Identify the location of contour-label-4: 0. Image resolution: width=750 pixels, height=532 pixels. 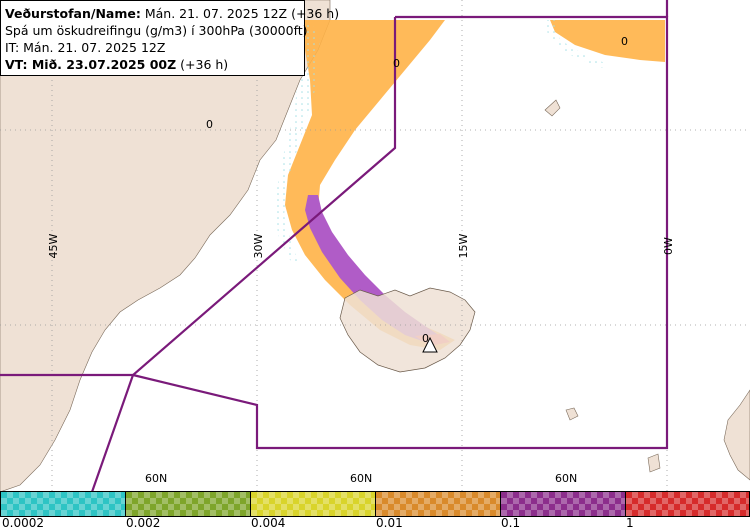
(425, 338).